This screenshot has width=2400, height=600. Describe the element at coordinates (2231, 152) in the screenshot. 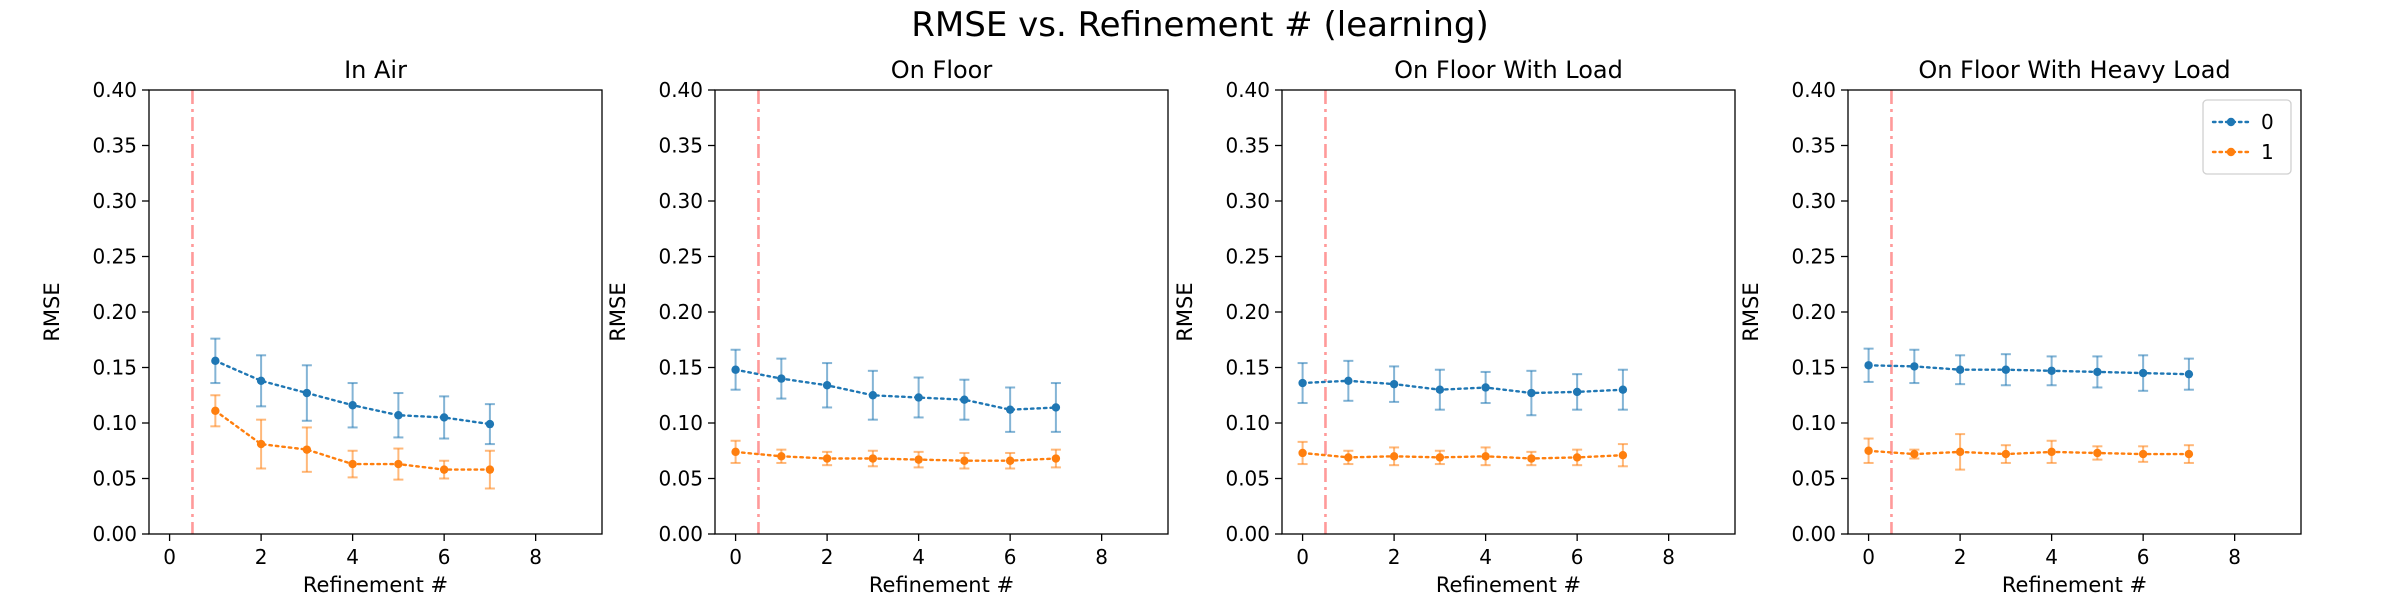

I see `legend-marker` at that location.